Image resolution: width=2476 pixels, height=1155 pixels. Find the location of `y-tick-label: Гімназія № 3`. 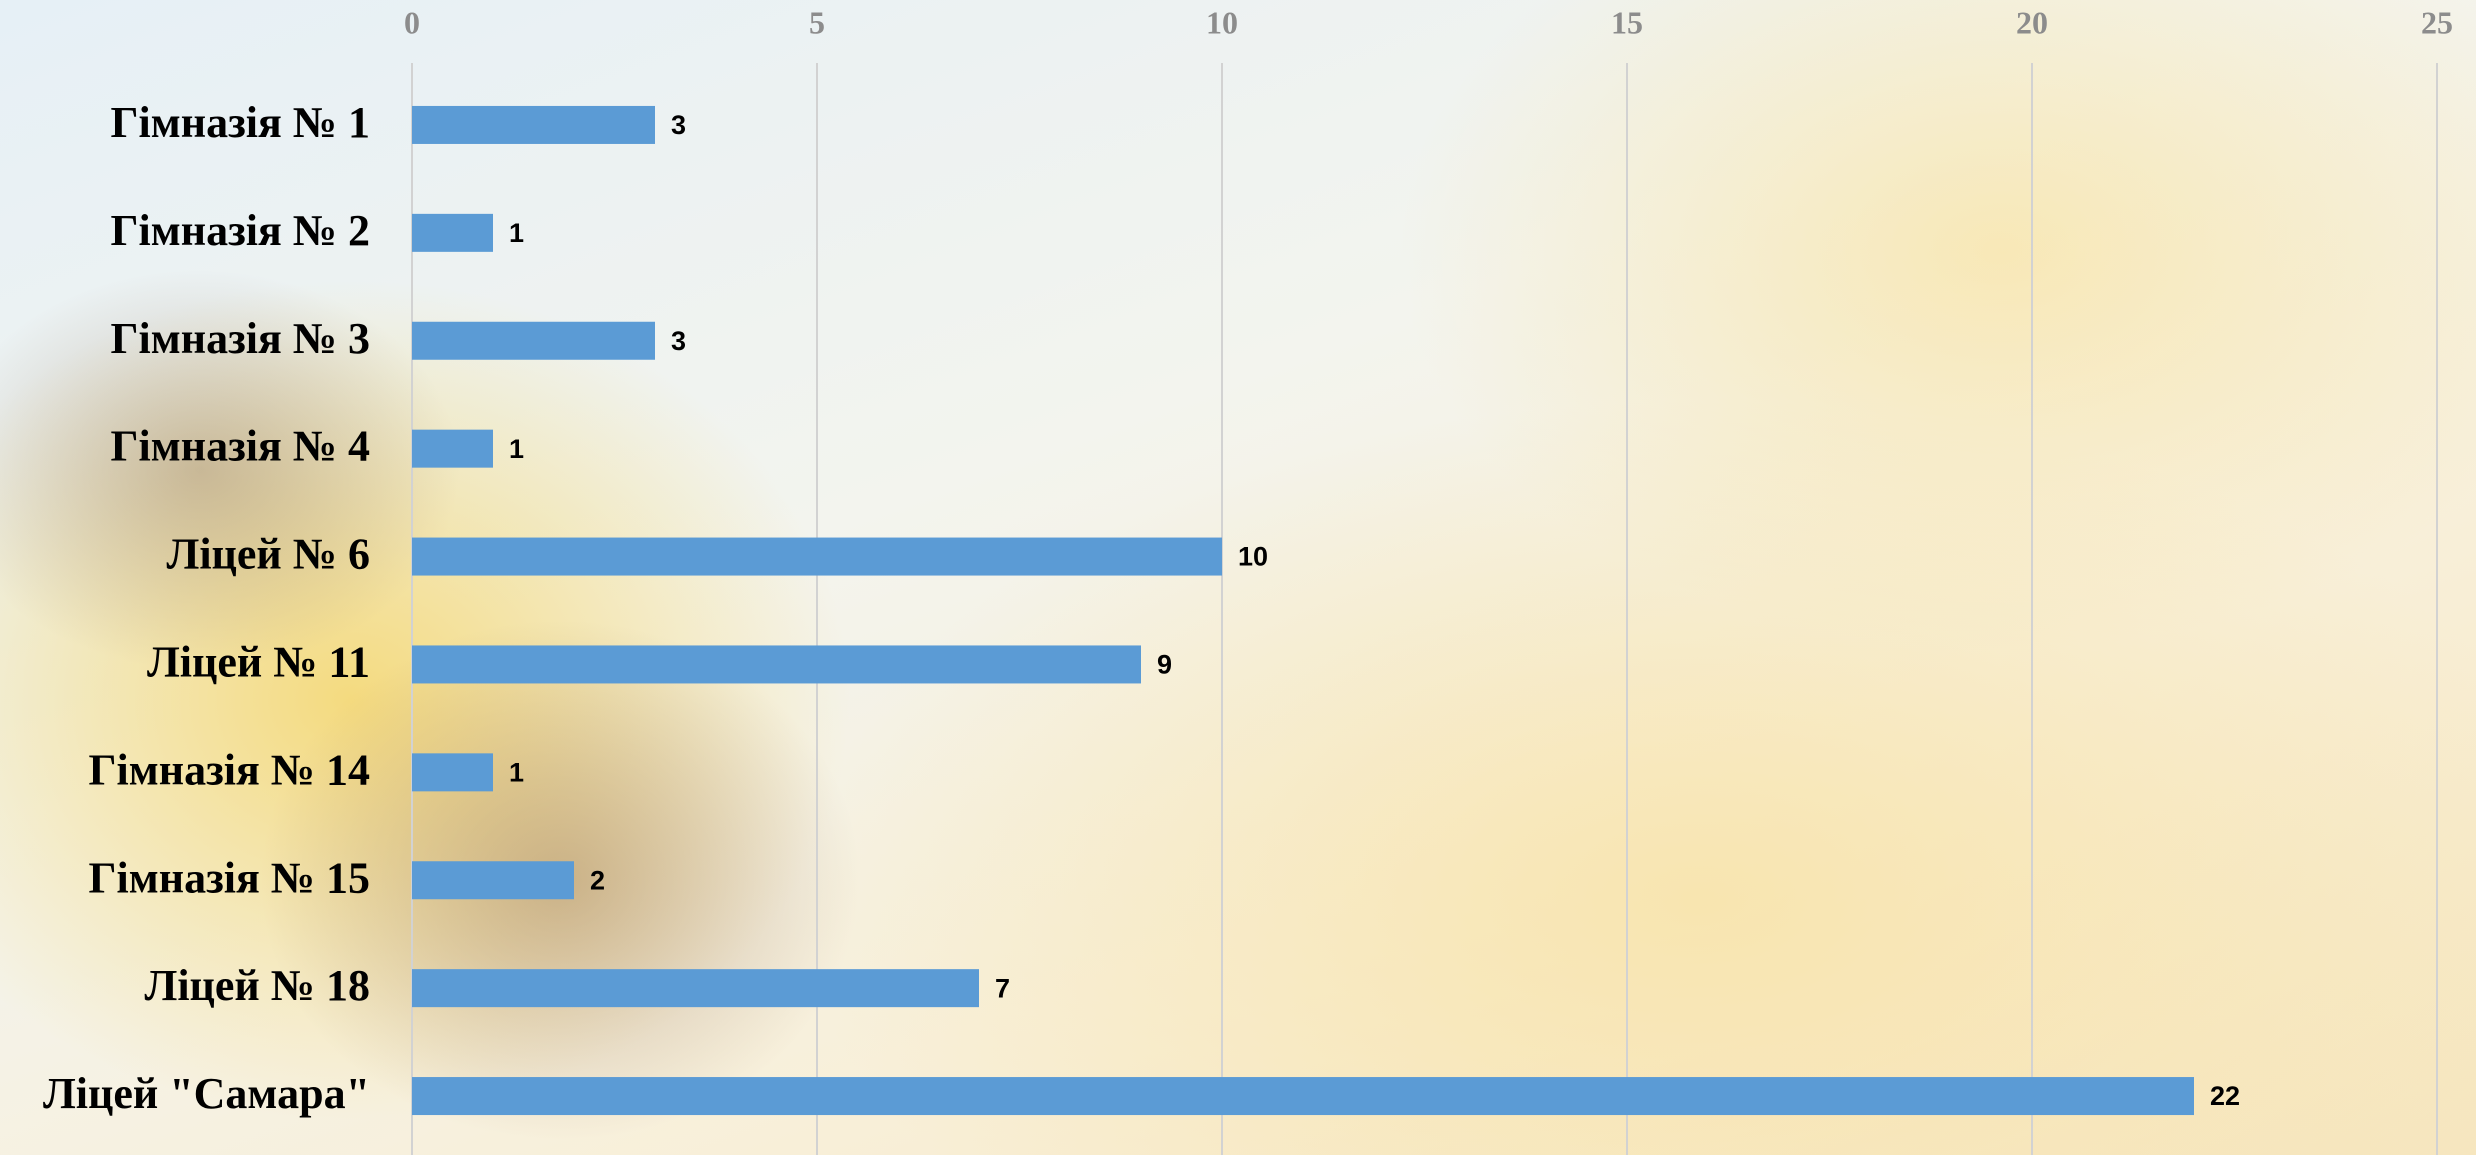

y-tick-label: Гімназія № 3 is located at coordinates (240, 338).